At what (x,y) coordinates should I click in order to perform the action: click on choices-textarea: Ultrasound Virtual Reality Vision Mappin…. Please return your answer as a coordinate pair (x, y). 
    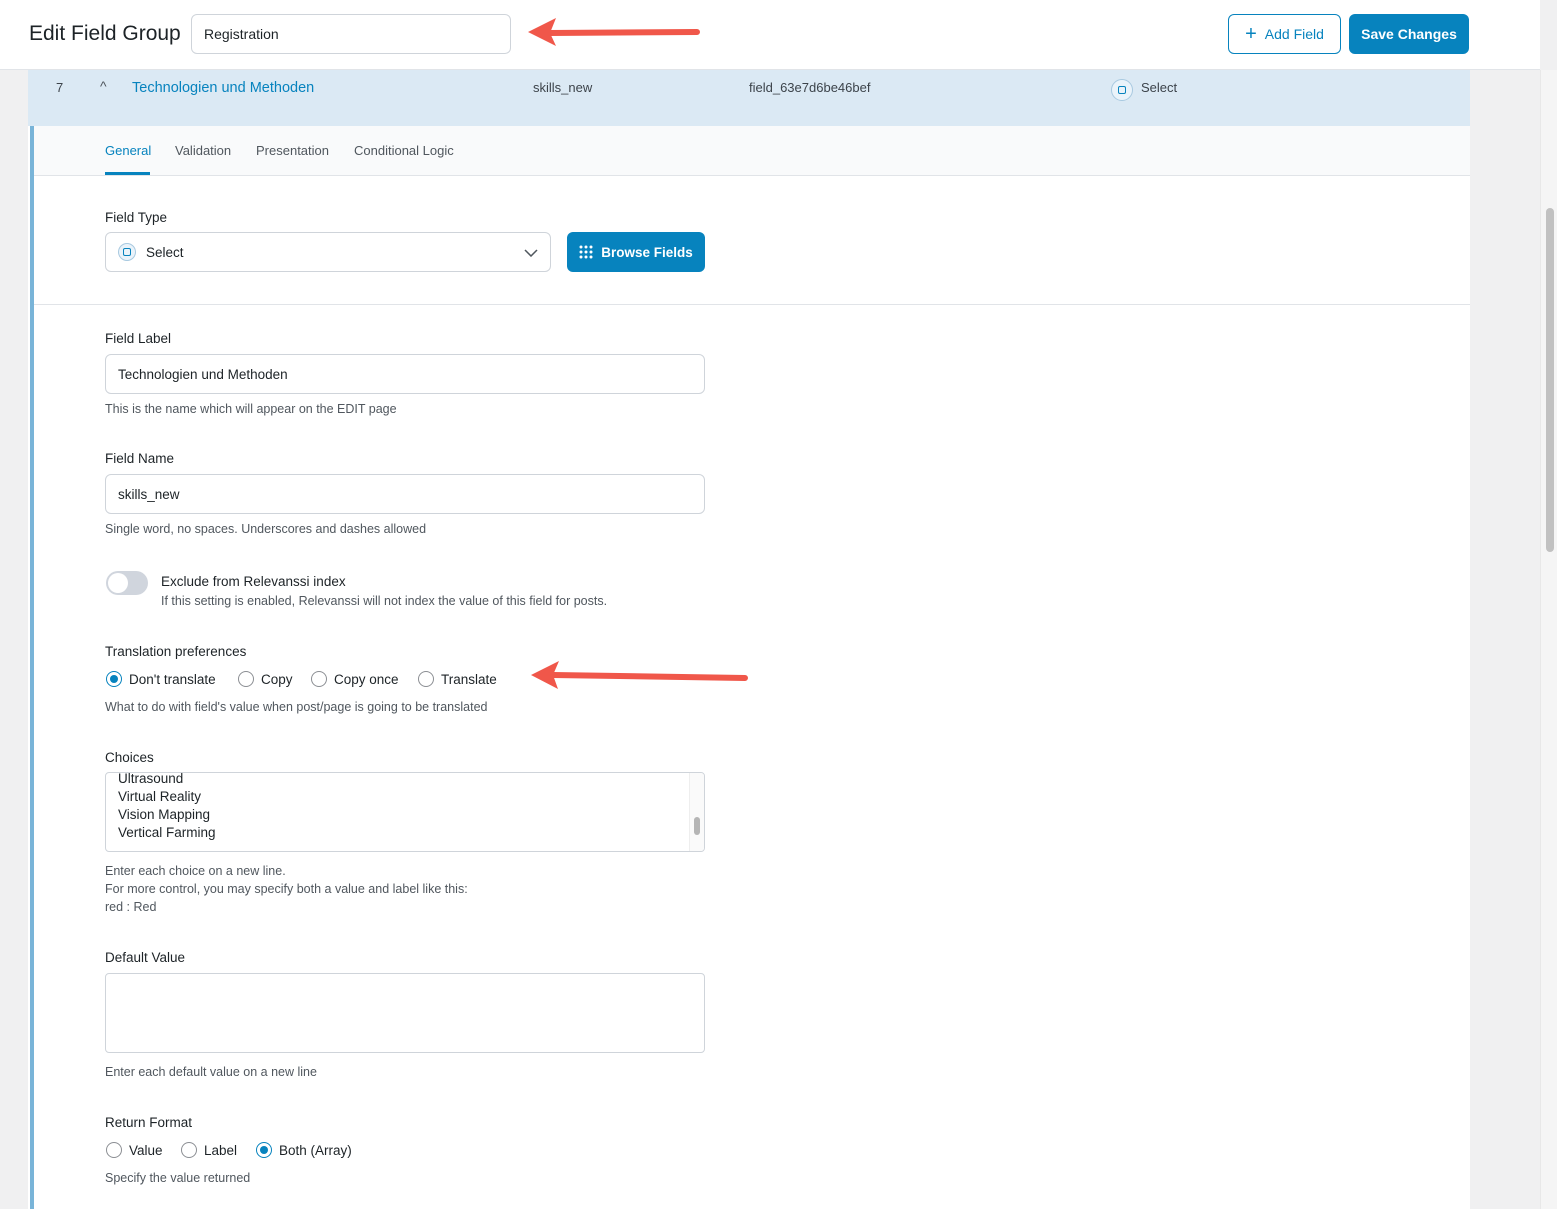
    Looking at the image, I should click on (405, 812).